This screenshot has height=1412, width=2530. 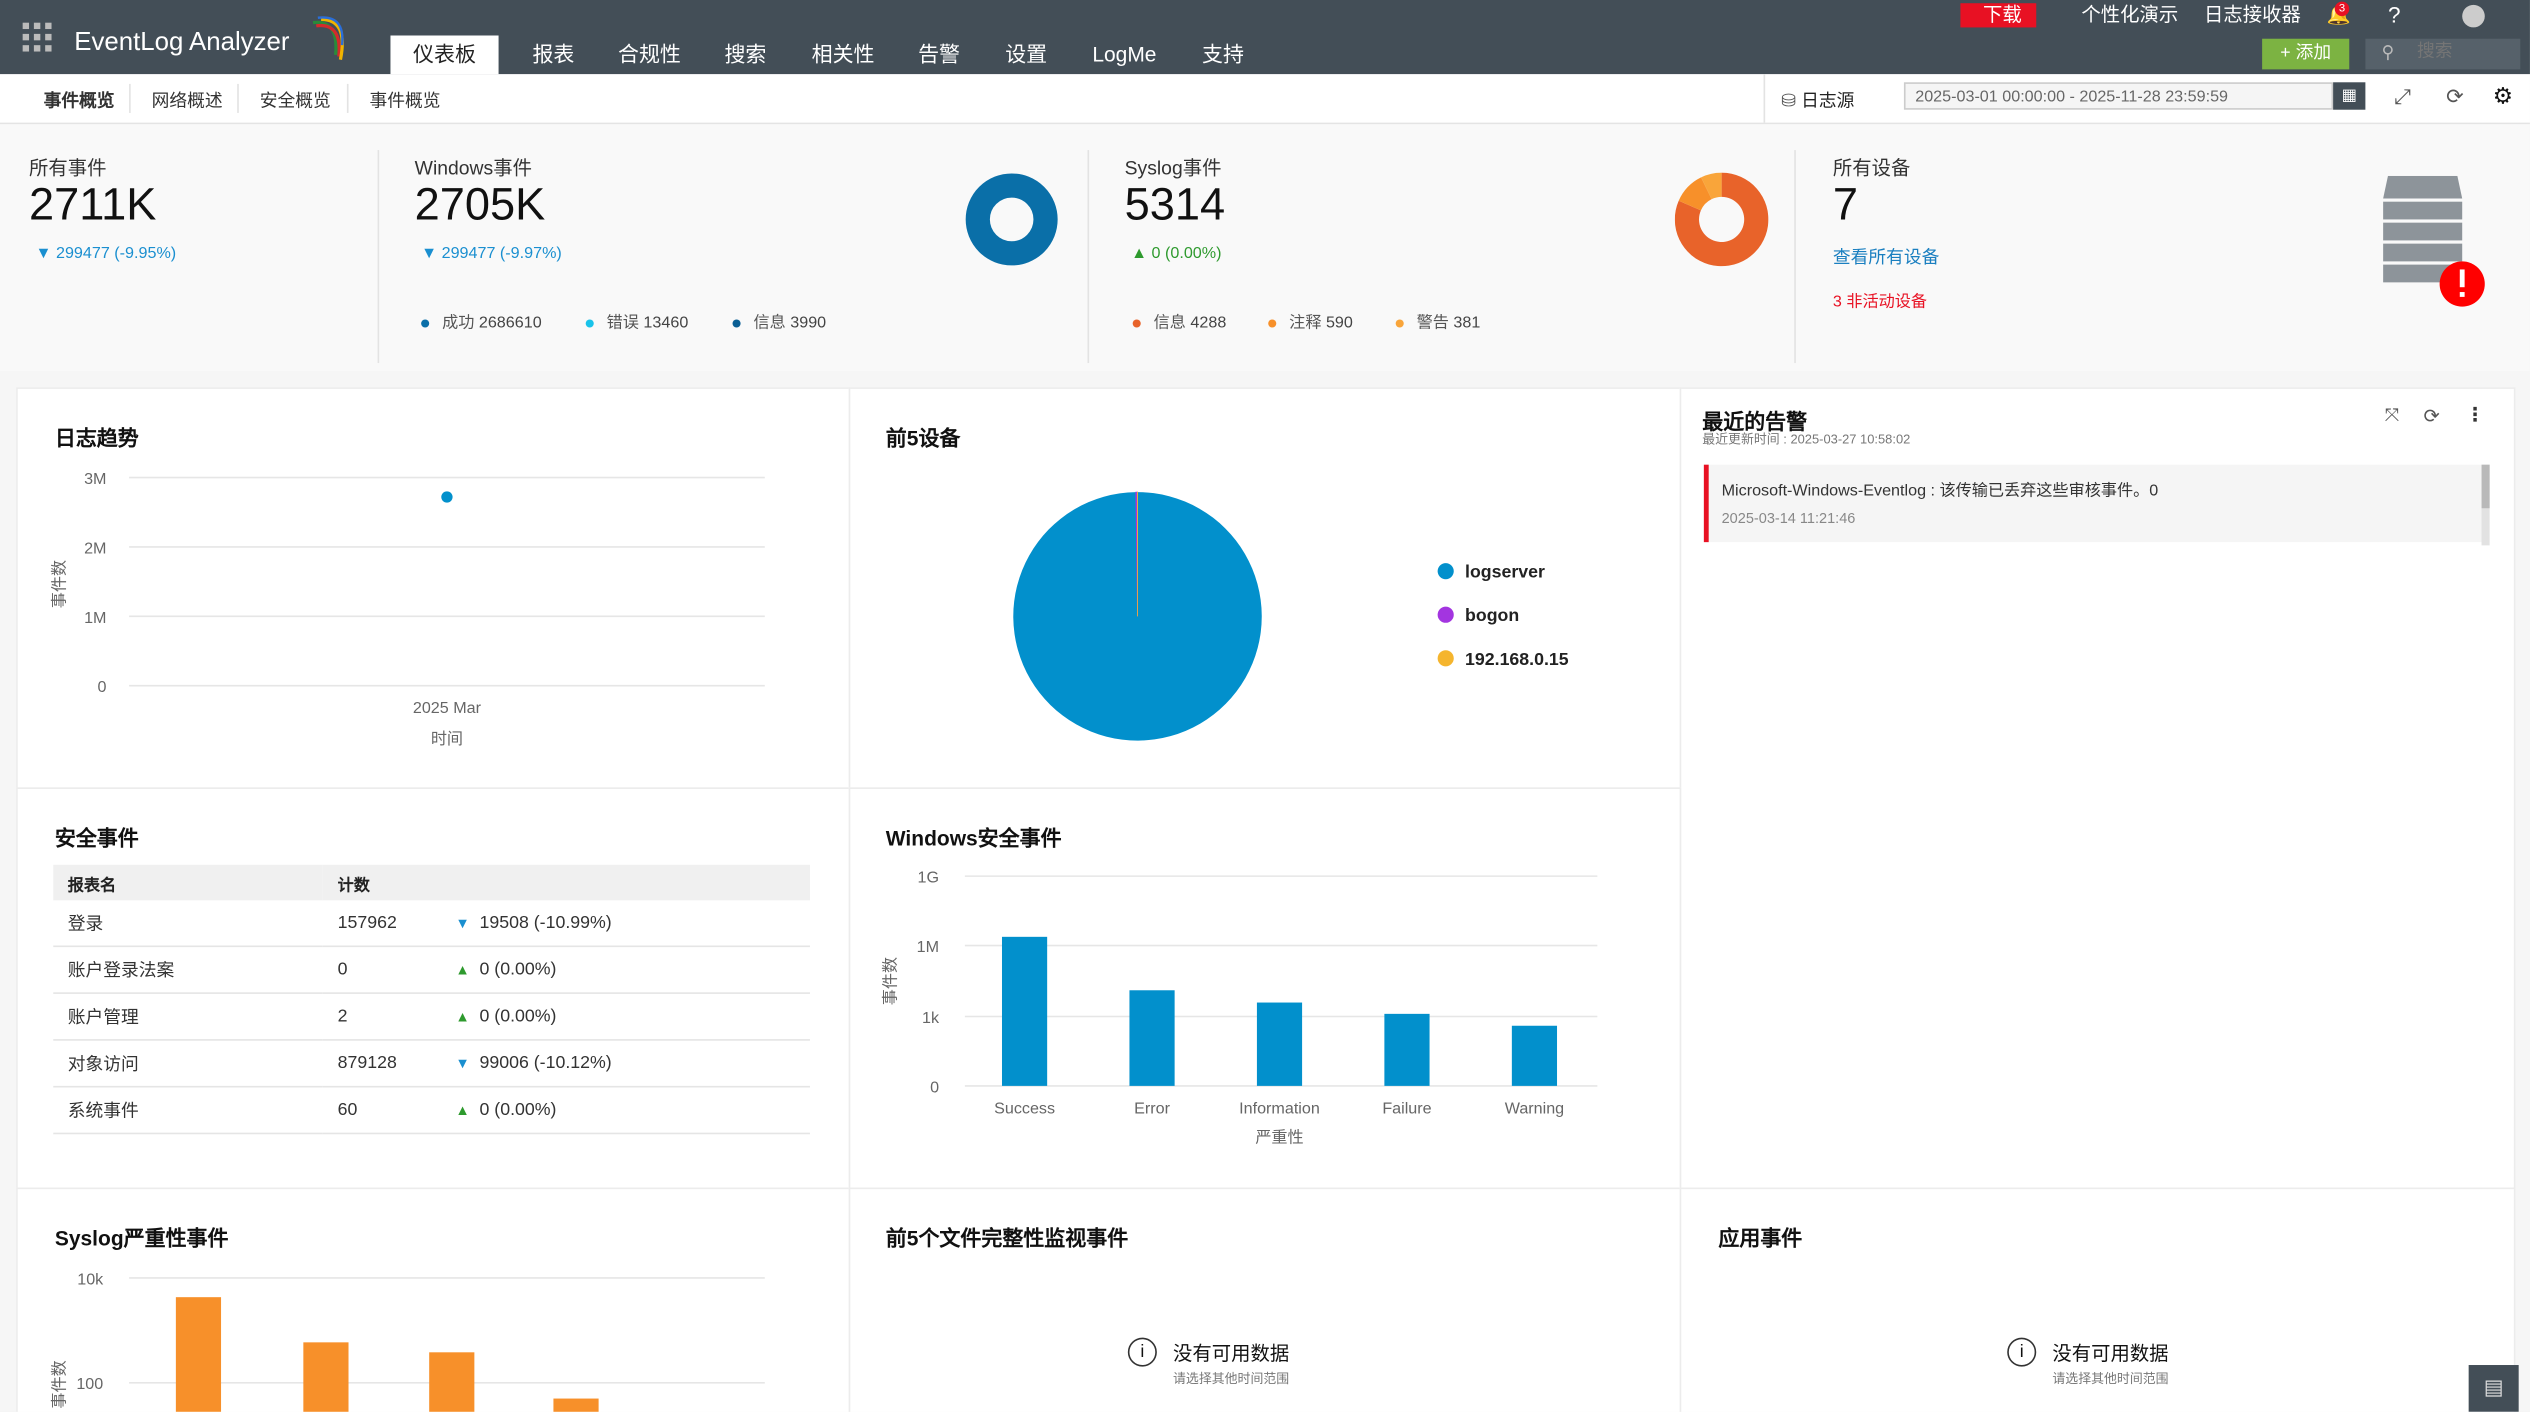 What do you see at coordinates (929, 878) in the screenshot?
I see `y-tick-label: 1G` at bounding box center [929, 878].